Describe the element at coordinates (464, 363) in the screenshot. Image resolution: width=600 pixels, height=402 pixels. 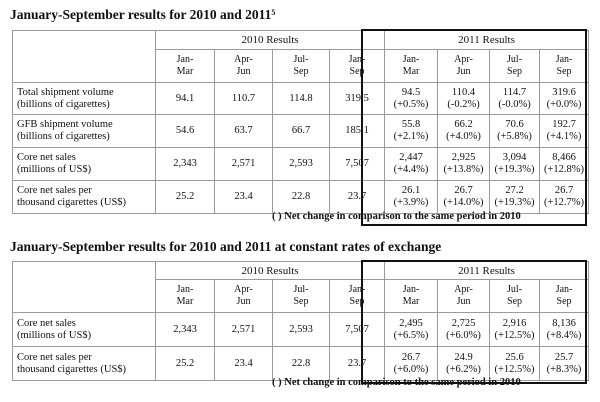
I see `value-change-cell: 24.9 (+6.2%)` at that location.